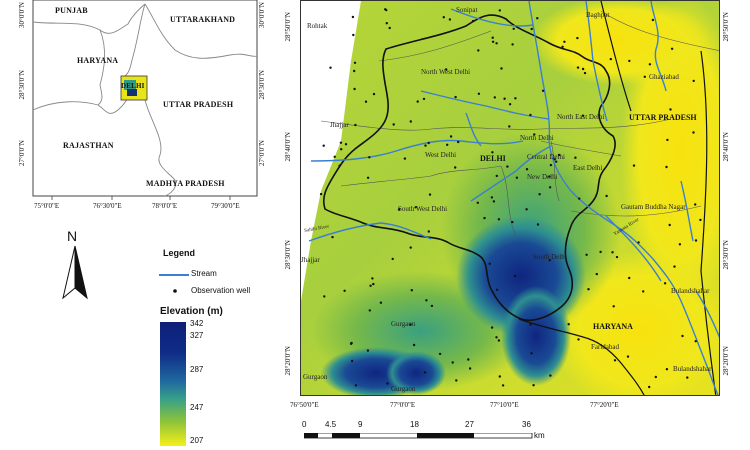 This screenshot has height=450, width=750. I want to click on map-label-sonipat: Sonipat, so click(467, 10).